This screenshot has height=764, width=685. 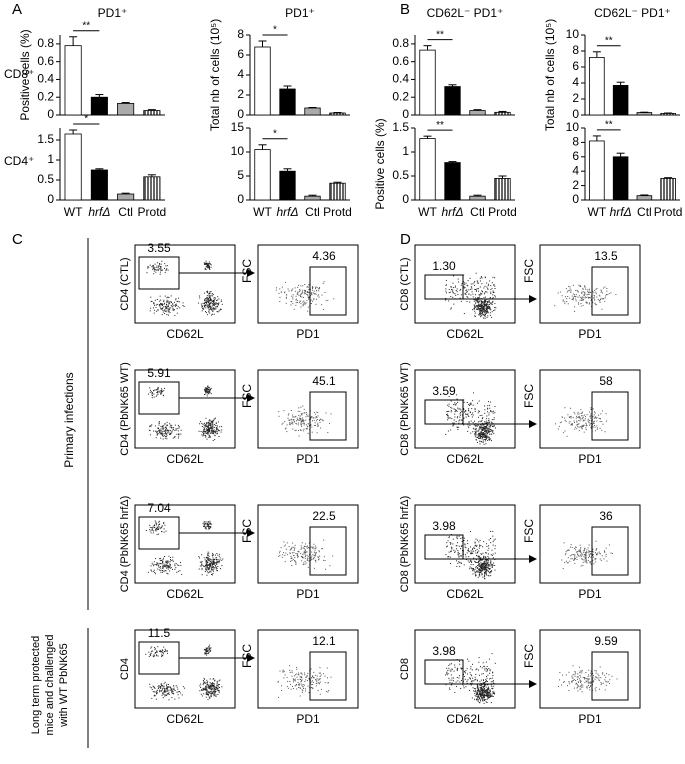 I want to click on annotation: **, so click(x=86, y=25).